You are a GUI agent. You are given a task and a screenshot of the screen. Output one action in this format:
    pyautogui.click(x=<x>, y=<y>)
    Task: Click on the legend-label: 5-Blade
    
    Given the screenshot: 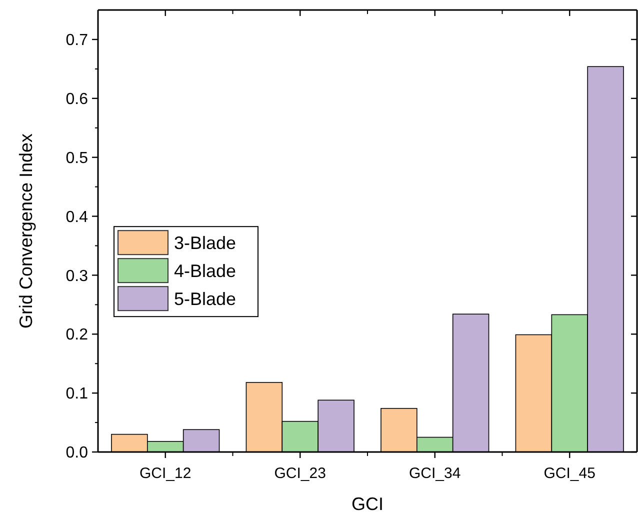 What is the action you would take?
    pyautogui.click(x=205, y=298)
    